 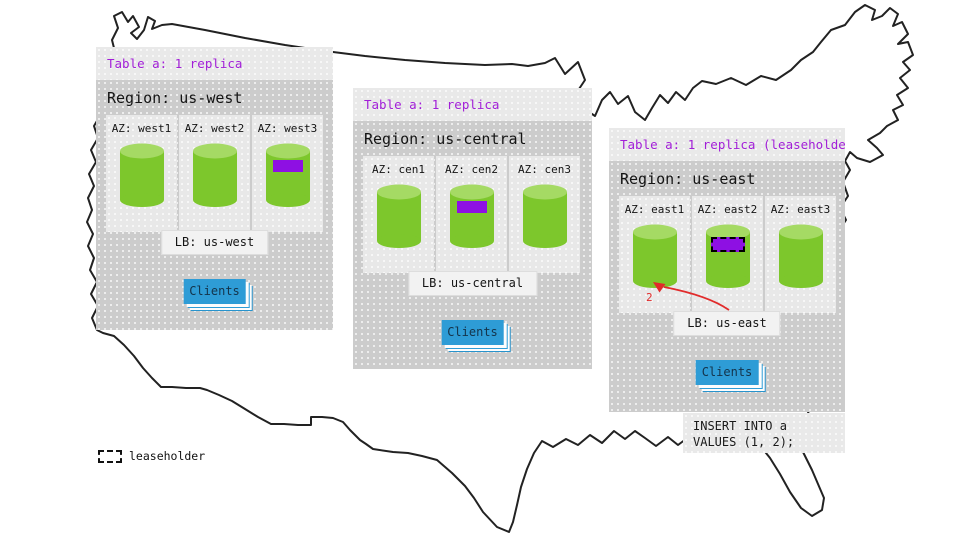 I want to click on az-label: AZ: east1, so click(x=654, y=209).